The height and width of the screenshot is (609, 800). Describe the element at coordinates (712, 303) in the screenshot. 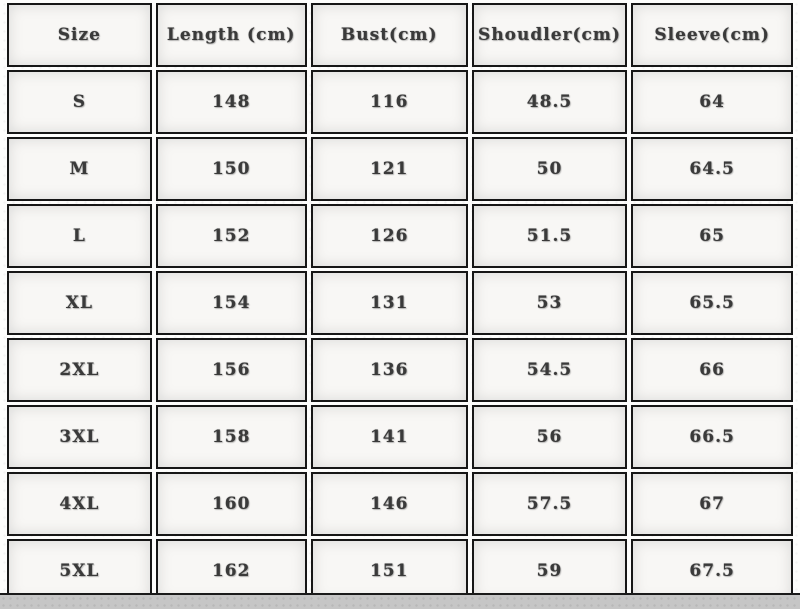

I see `table-cell: 65.5` at that location.